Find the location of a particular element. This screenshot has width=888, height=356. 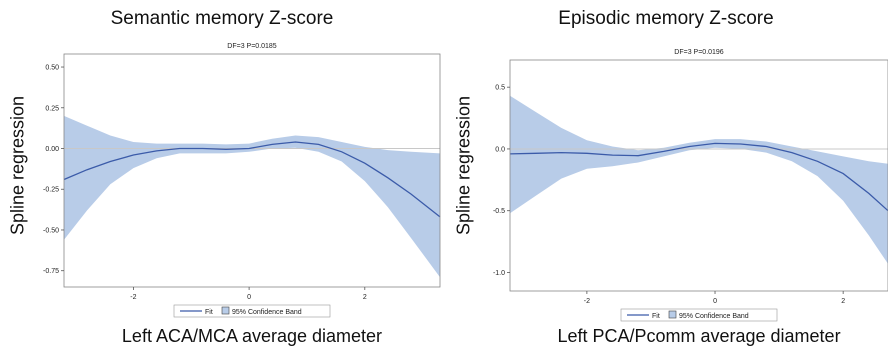

y-tick-label: -0.75 is located at coordinates (51, 271).